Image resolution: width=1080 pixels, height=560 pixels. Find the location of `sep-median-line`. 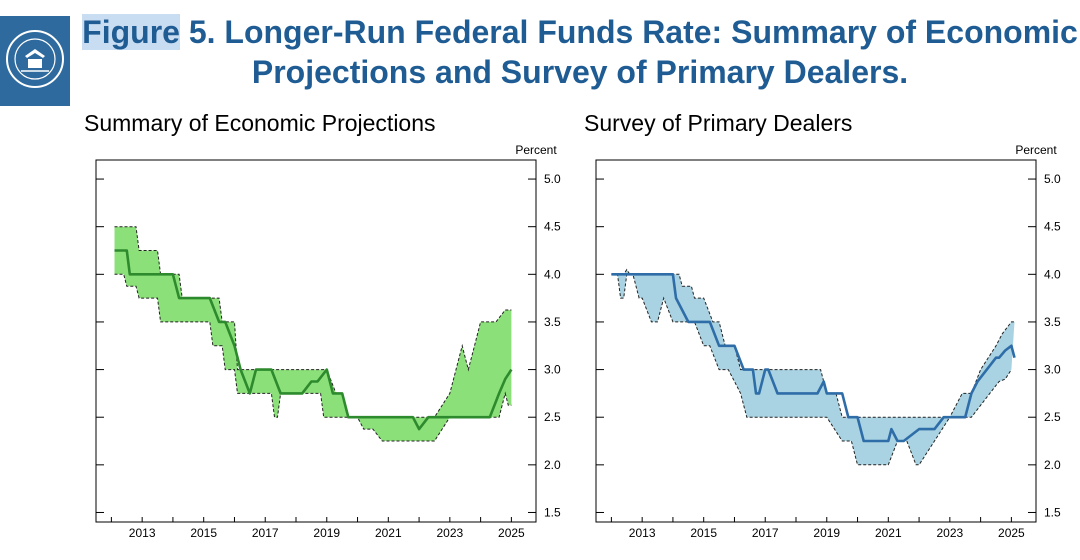

sep-median-line is located at coordinates (313, 340).